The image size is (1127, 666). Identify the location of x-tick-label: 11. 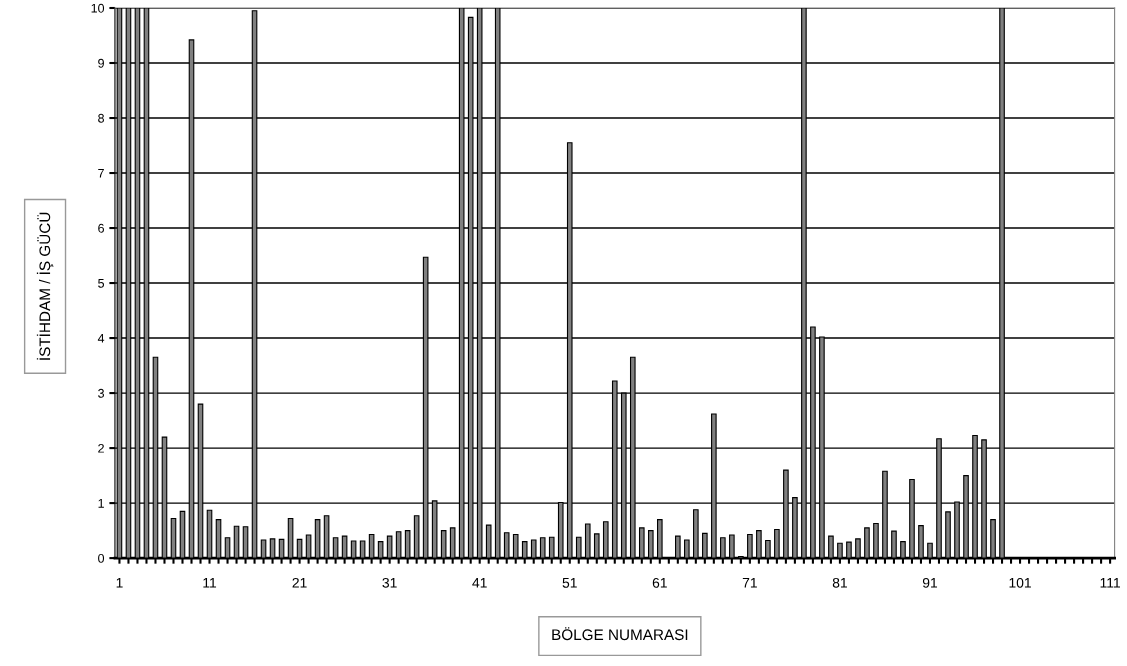
(210, 583).